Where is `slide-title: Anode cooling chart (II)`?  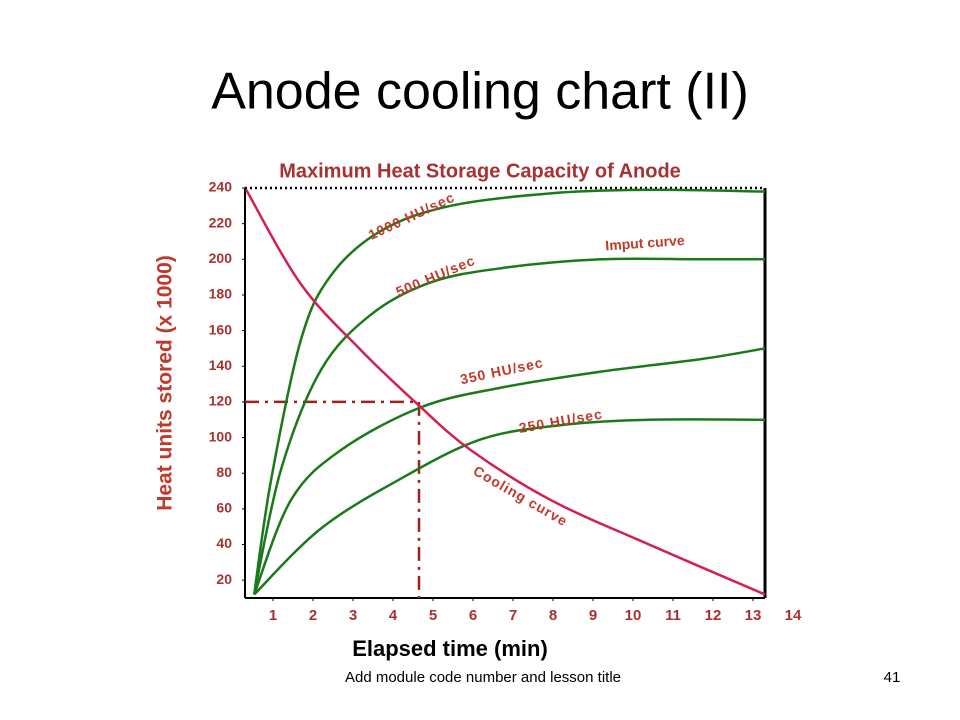 slide-title: Anode cooling chart (II) is located at coordinates (480, 92).